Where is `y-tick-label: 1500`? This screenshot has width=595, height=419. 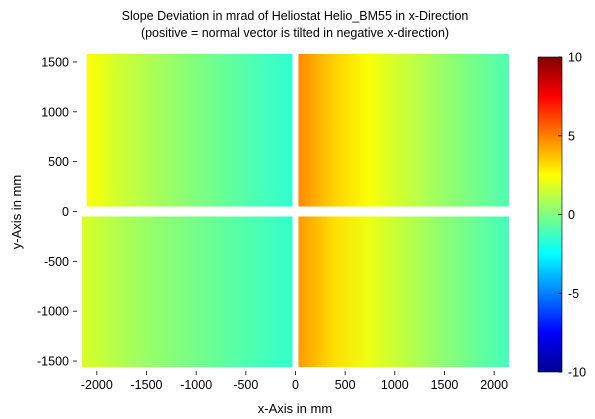 y-tick-label: 1500 is located at coordinates (55, 62).